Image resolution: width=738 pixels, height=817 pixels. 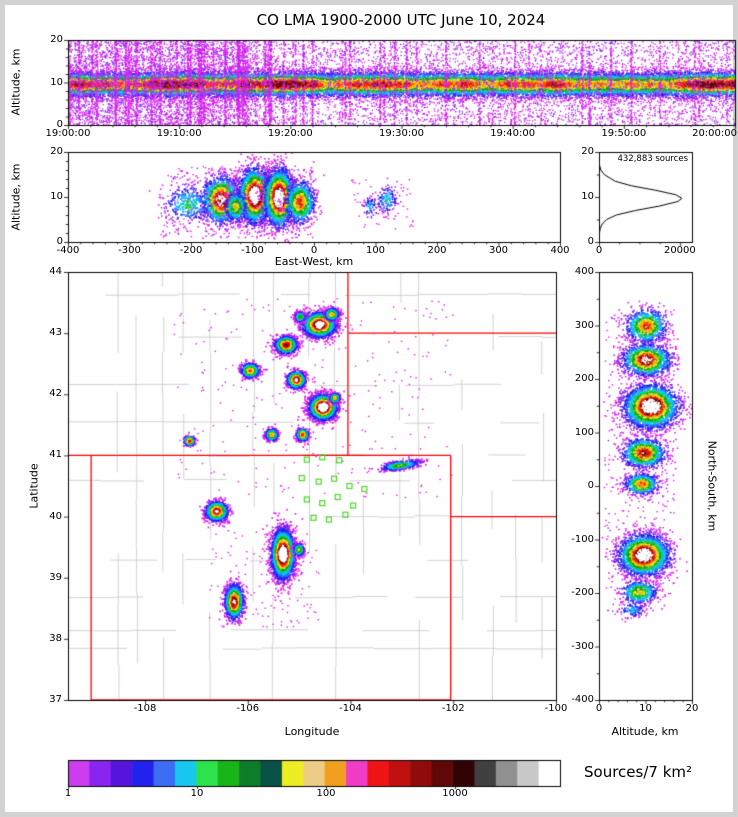 I want to click on tick-label: 19:30:00, so click(x=401, y=133).